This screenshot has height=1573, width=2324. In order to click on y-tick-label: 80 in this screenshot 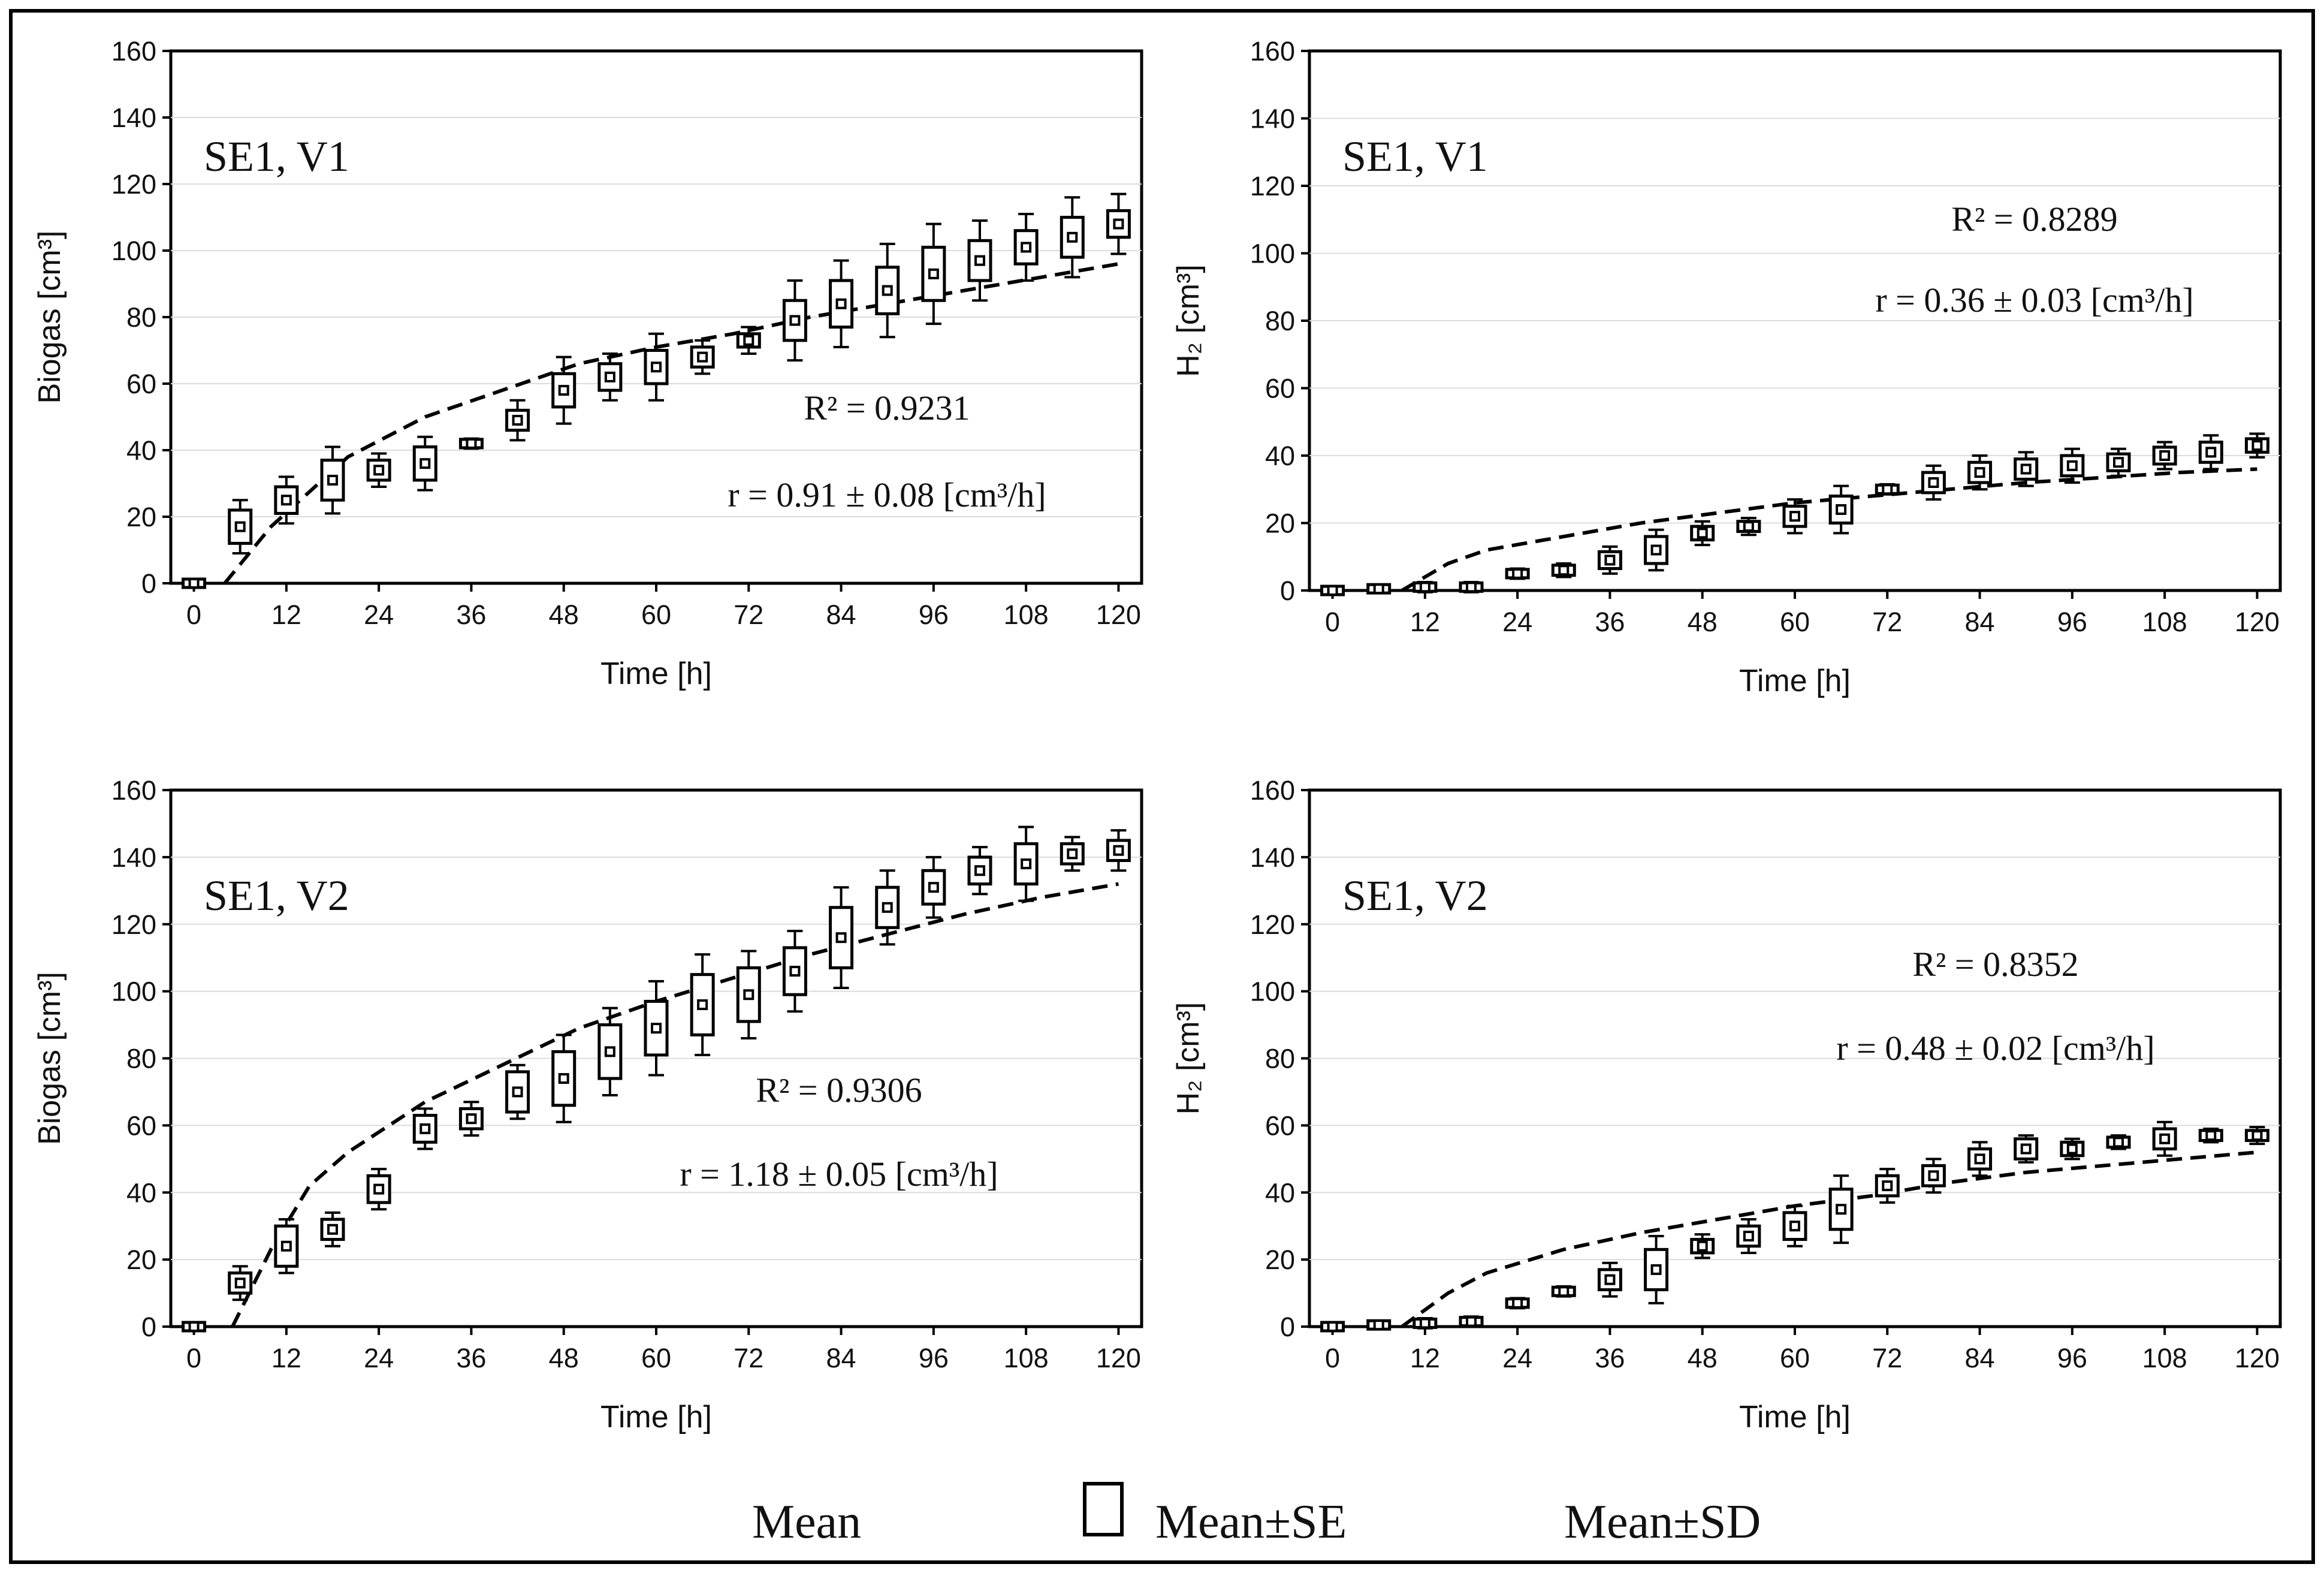, I will do `click(1280, 321)`.